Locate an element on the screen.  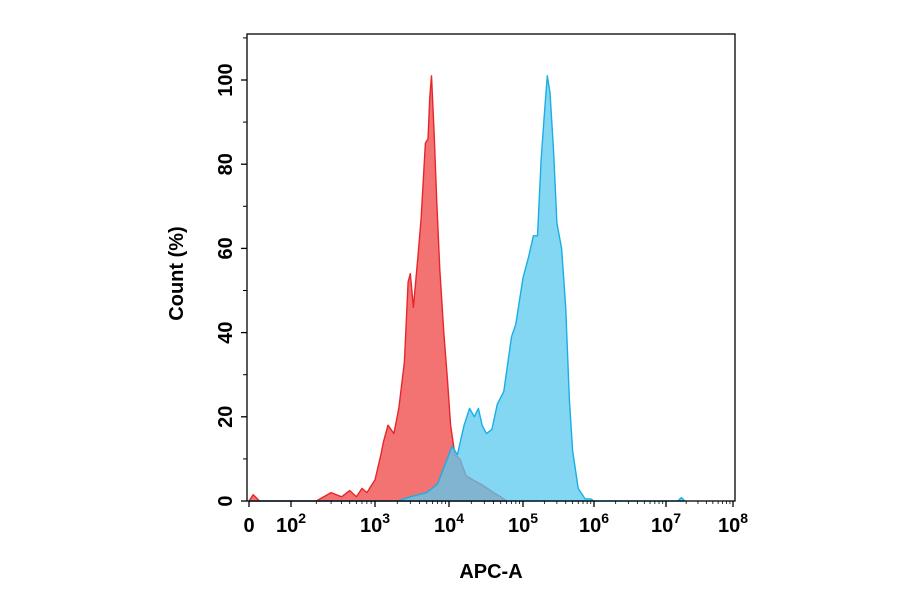
y-axis-title: Count (%) is located at coordinates (177, 273).